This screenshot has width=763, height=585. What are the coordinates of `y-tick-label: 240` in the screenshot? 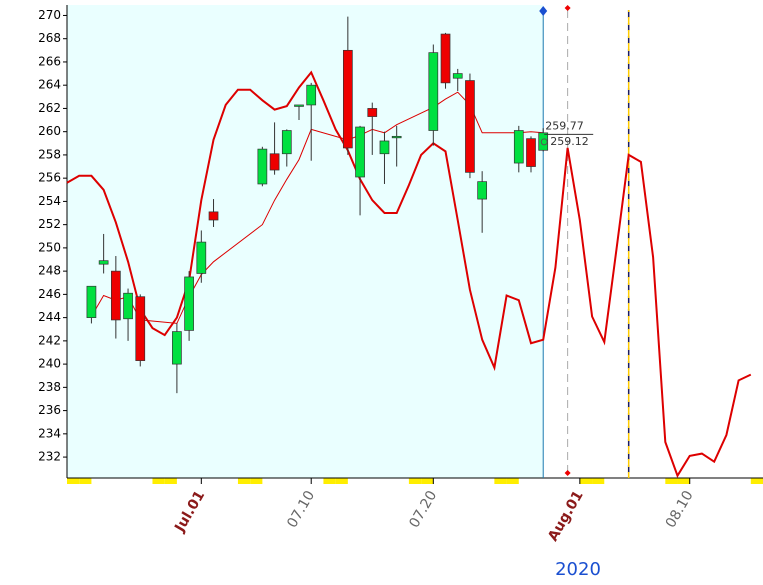 It's located at (49, 364).